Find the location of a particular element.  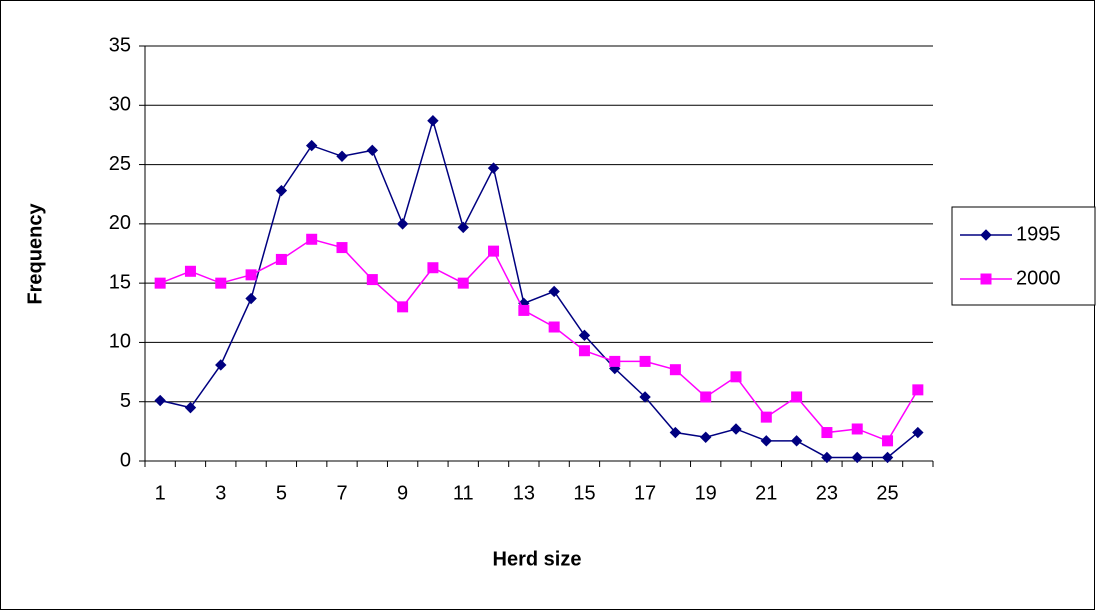

legend-label: 2000 is located at coordinates (1038, 278).